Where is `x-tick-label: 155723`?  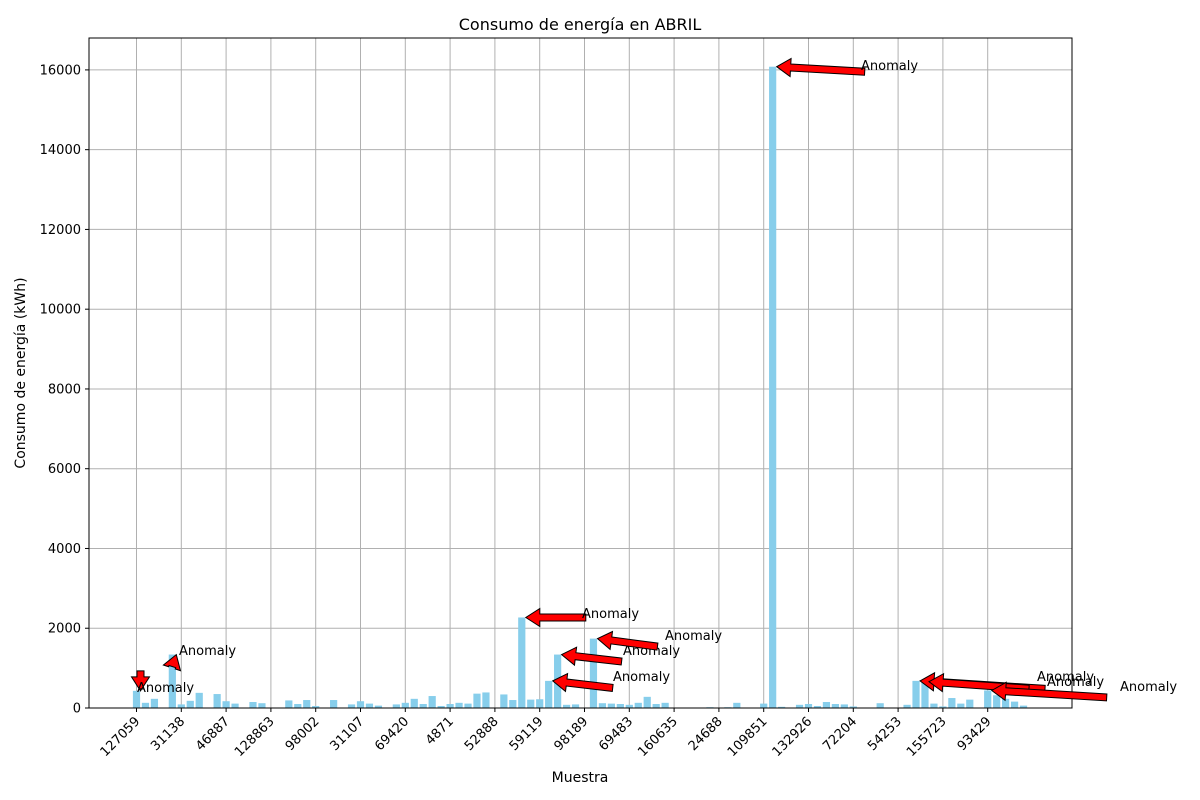
x-tick-label: 155723 is located at coordinates (927, 737).